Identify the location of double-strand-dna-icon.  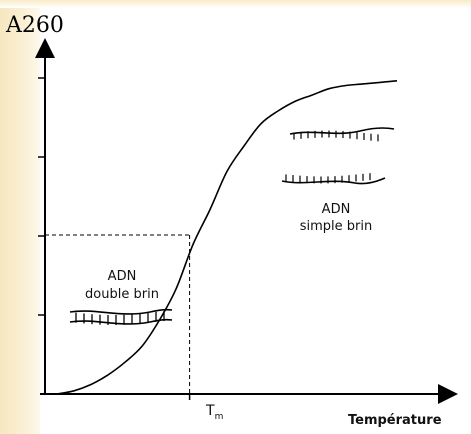
(121, 316).